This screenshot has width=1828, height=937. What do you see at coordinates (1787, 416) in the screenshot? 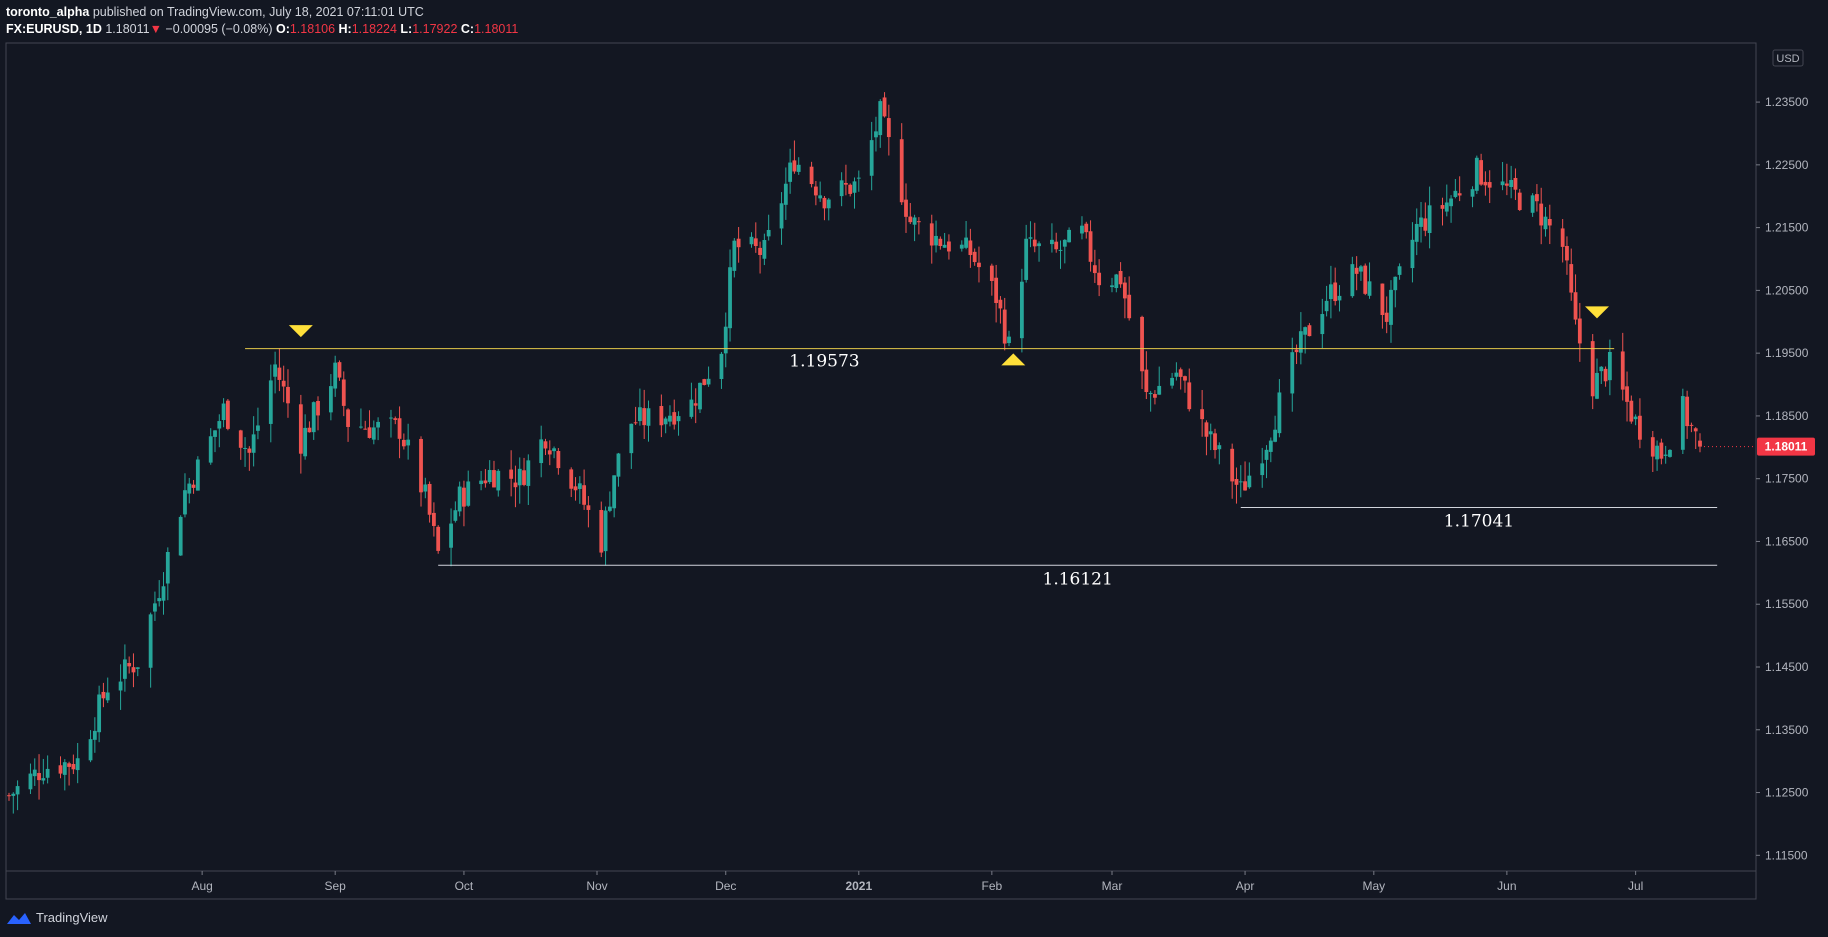
I see `price-tick-label: 1.18500` at bounding box center [1787, 416].